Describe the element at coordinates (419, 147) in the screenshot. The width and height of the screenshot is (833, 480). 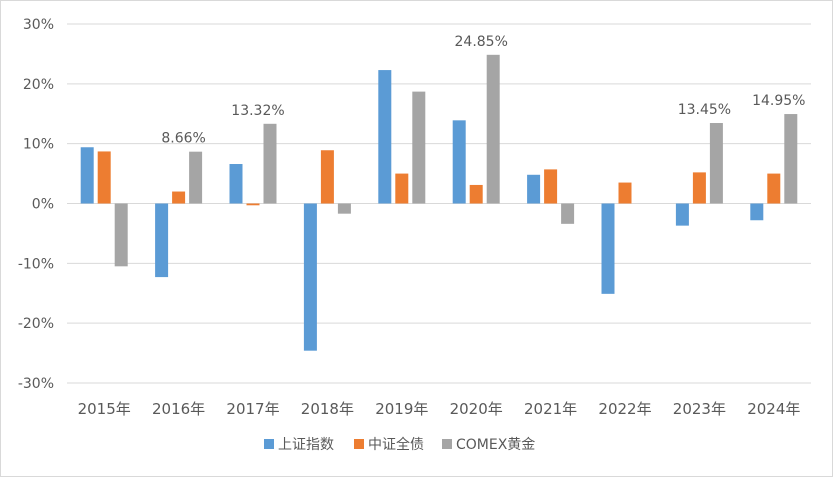
I see `bar-3-2019年` at that location.